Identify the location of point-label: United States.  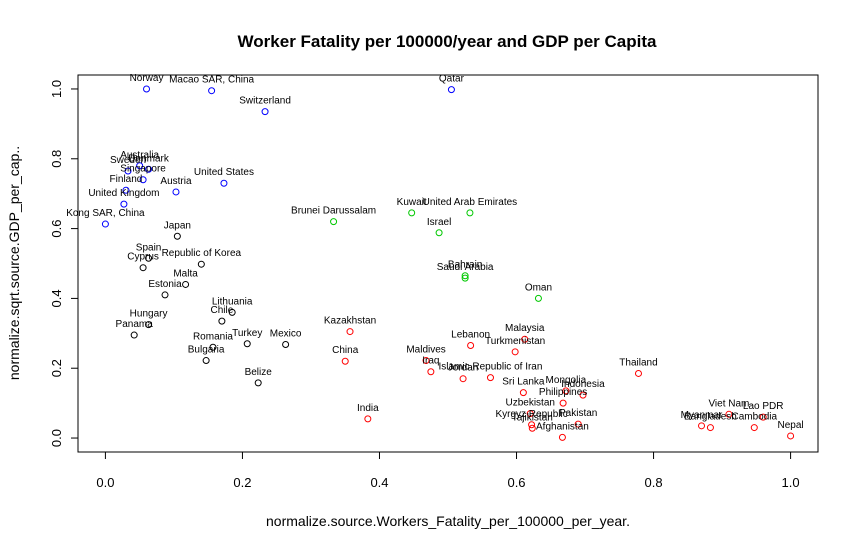
(224, 172).